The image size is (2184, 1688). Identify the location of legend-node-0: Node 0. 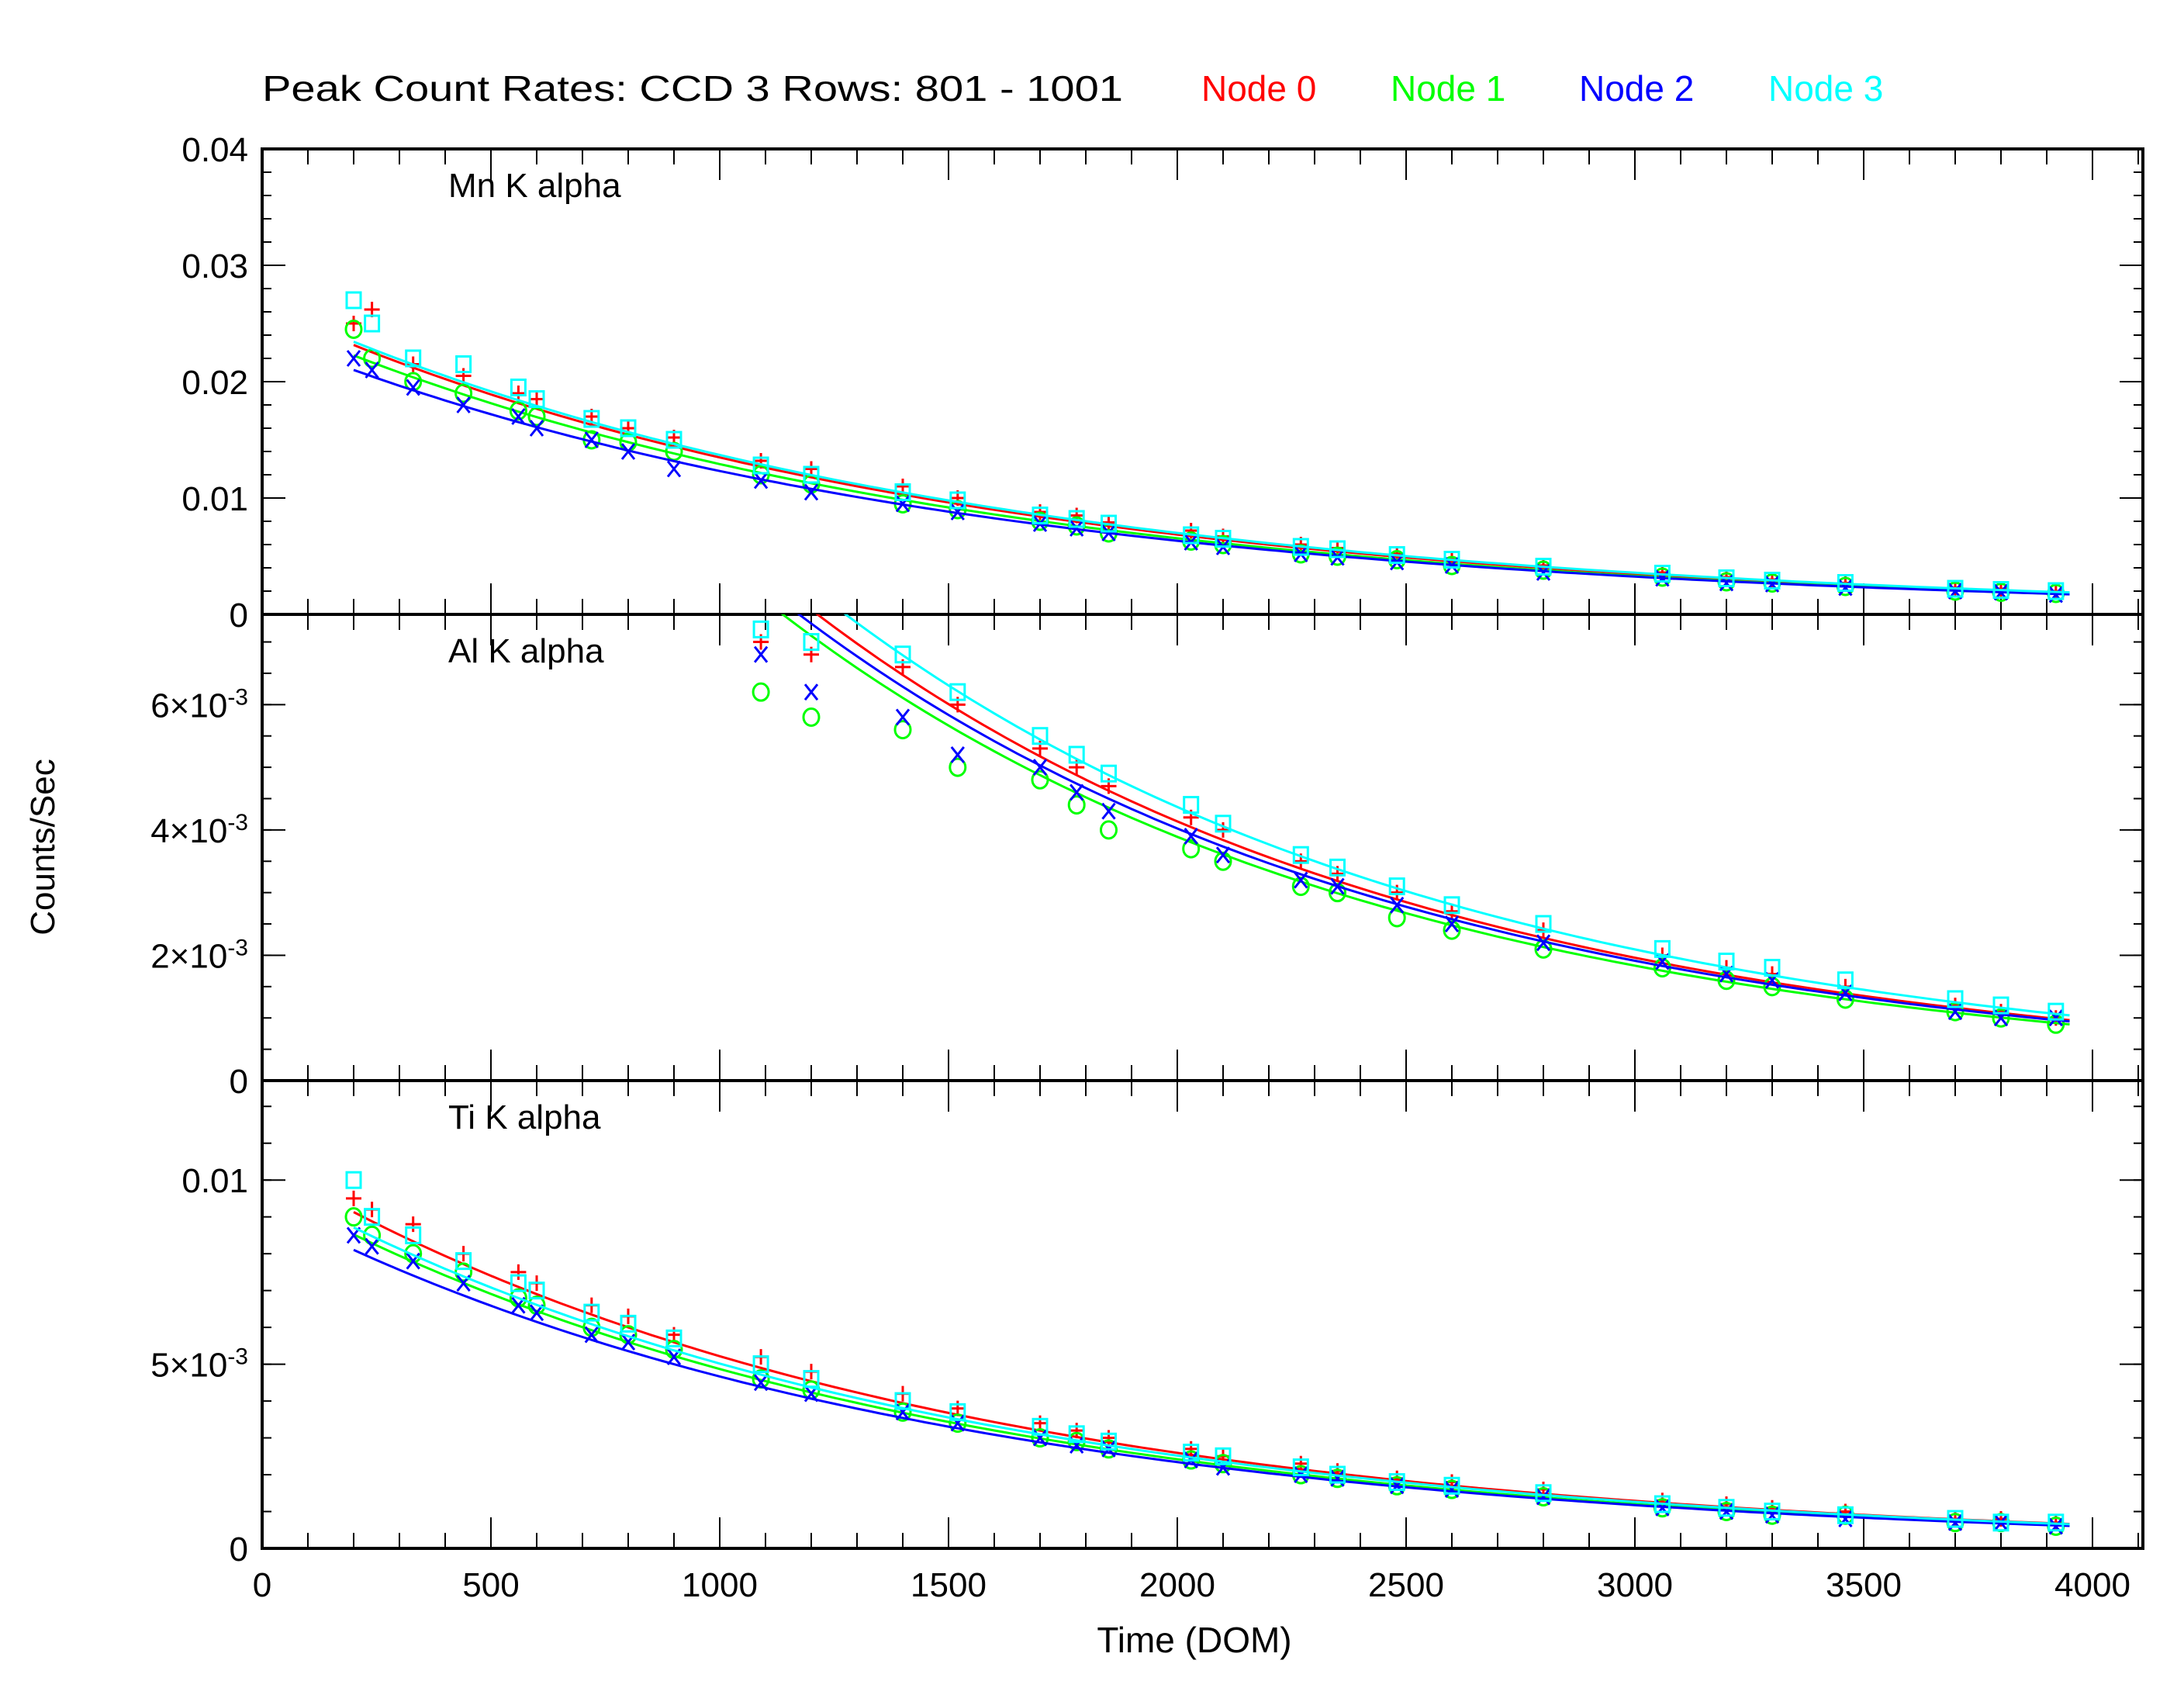
(1258, 88).